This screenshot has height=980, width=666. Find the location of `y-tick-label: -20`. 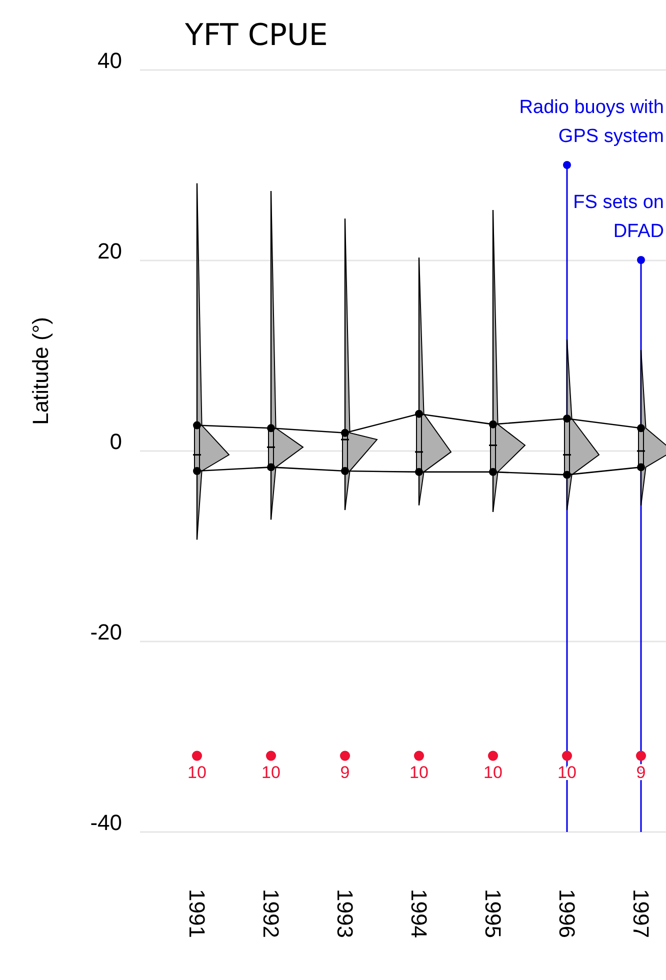

y-tick-label: -20 is located at coordinates (106, 631).